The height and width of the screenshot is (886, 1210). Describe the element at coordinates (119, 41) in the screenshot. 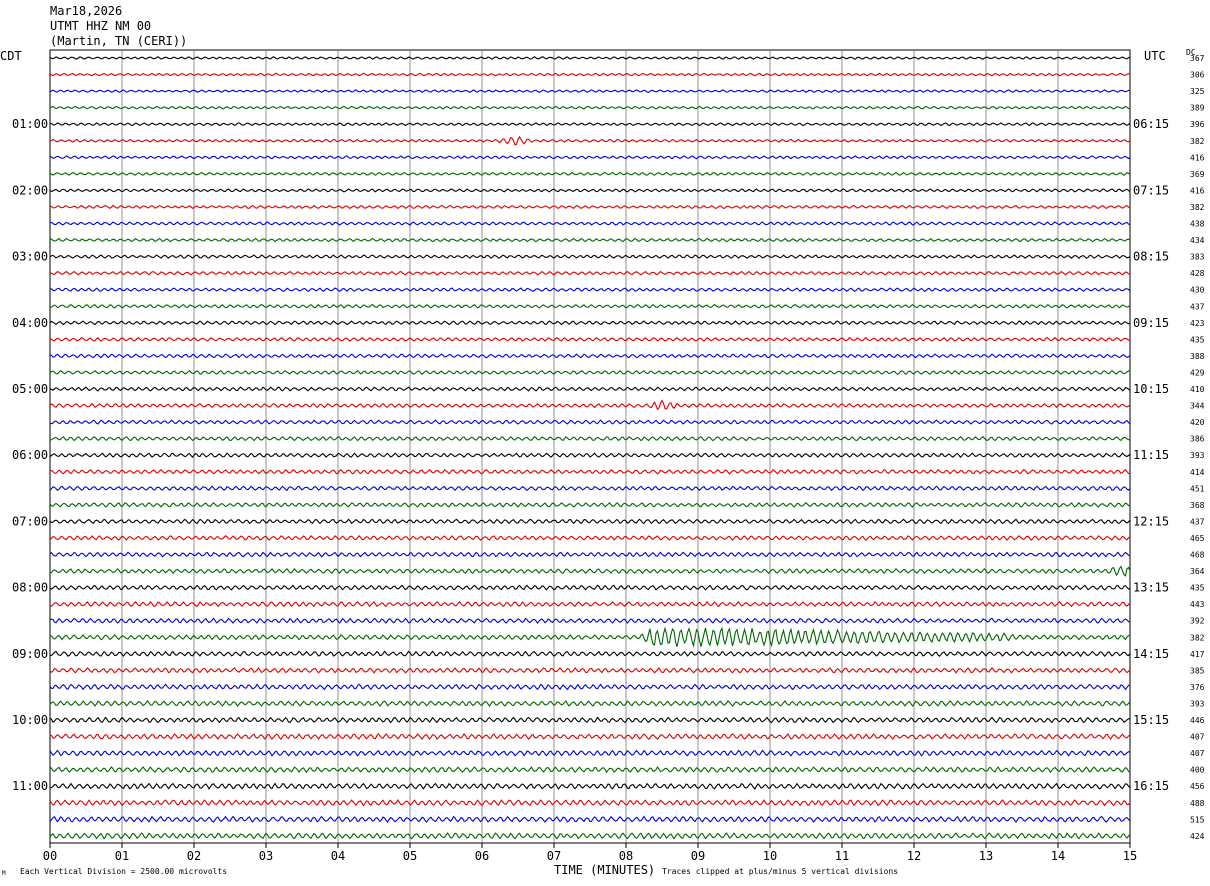

I see `station-location: (Martin, TN (CERI))` at that location.